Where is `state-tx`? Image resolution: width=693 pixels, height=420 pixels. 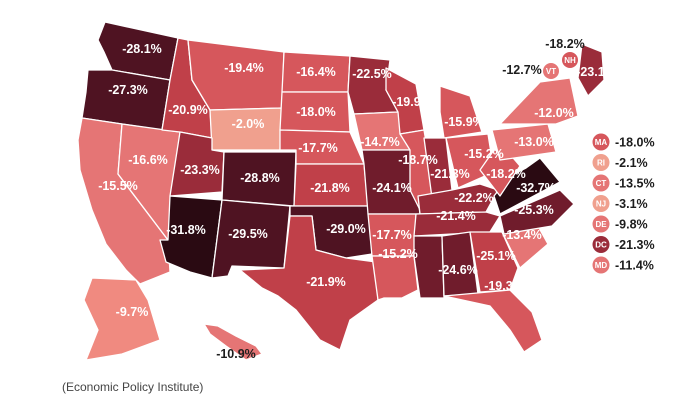
state-tx is located at coordinates (309, 283).